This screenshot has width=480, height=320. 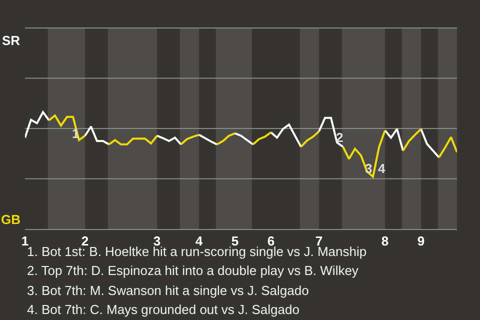 What do you see at coordinates (382, 168) in the screenshot?
I see `annotation: 4` at bounding box center [382, 168].